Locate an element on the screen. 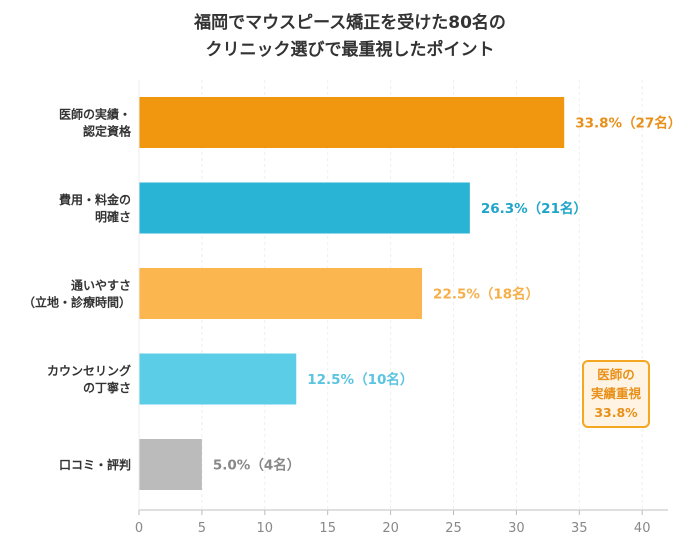 This screenshot has height=548, width=700. value-label: 33.8%（27名） is located at coordinates (628, 123).